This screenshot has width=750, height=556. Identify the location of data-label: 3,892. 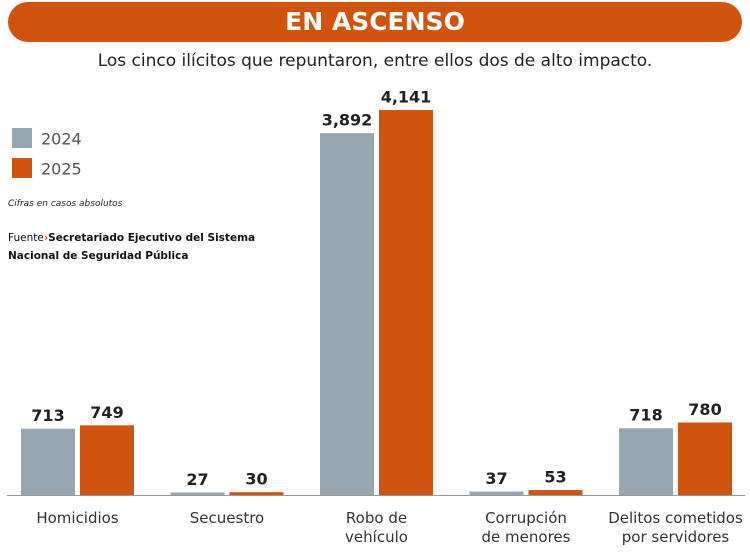
(347, 120).